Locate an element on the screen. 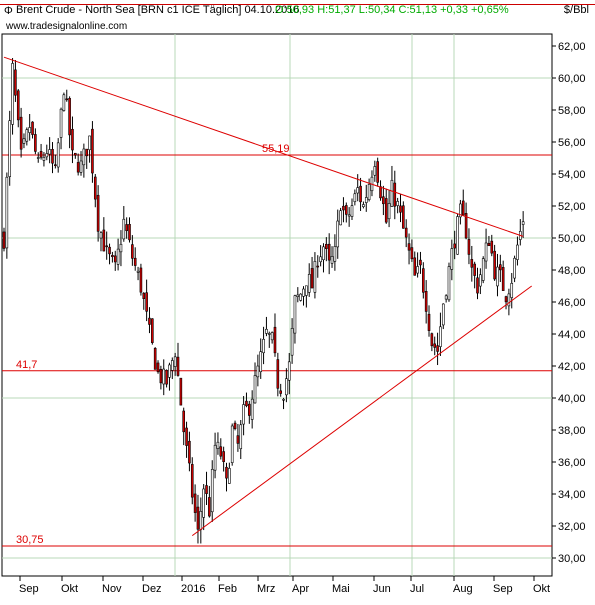 The height and width of the screenshot is (605, 595). y-tick-label-15: 60,00 is located at coordinates (572, 79).